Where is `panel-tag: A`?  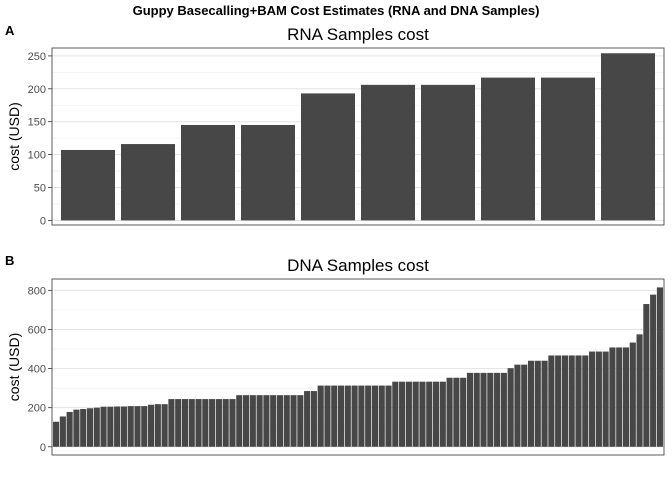
panel-tag: A is located at coordinates (10, 30).